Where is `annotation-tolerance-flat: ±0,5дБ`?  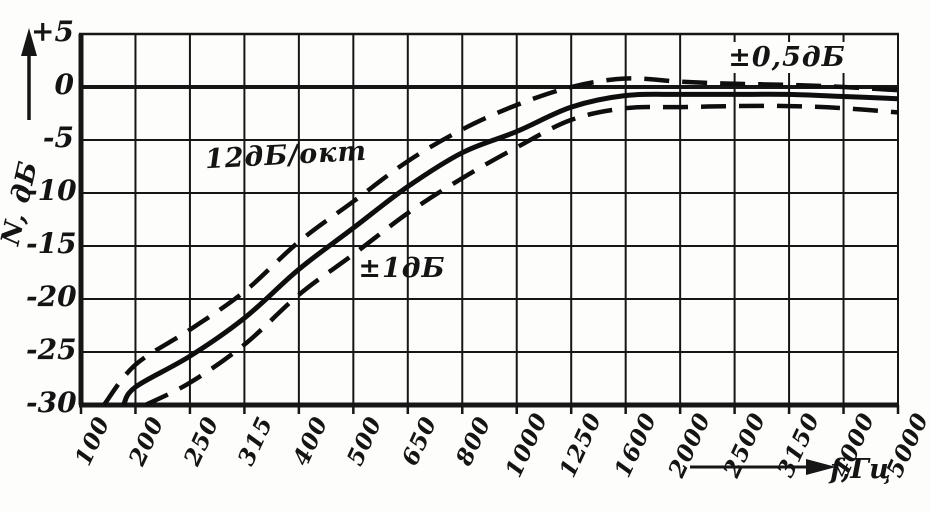 annotation-tolerance-flat: ±0,5дБ is located at coordinates (787, 57).